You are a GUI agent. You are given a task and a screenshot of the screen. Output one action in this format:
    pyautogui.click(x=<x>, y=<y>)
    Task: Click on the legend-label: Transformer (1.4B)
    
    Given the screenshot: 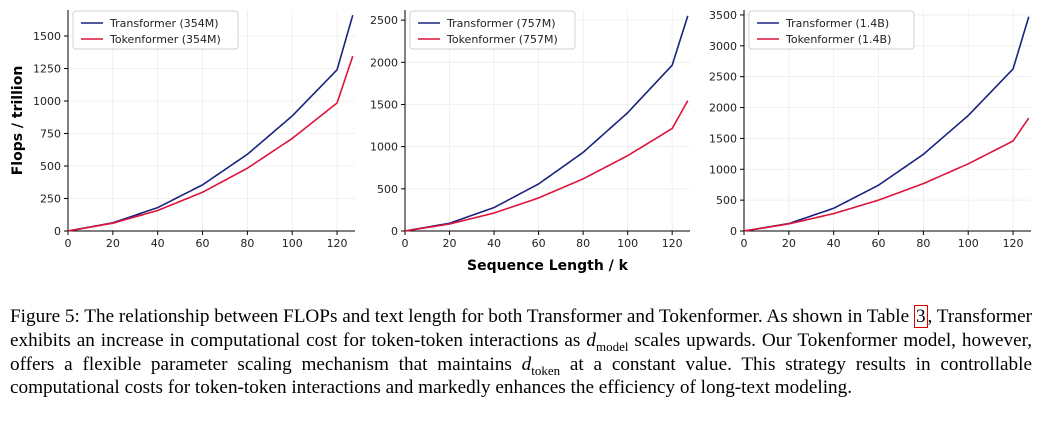 What is the action you would take?
    pyautogui.click(x=837, y=23)
    